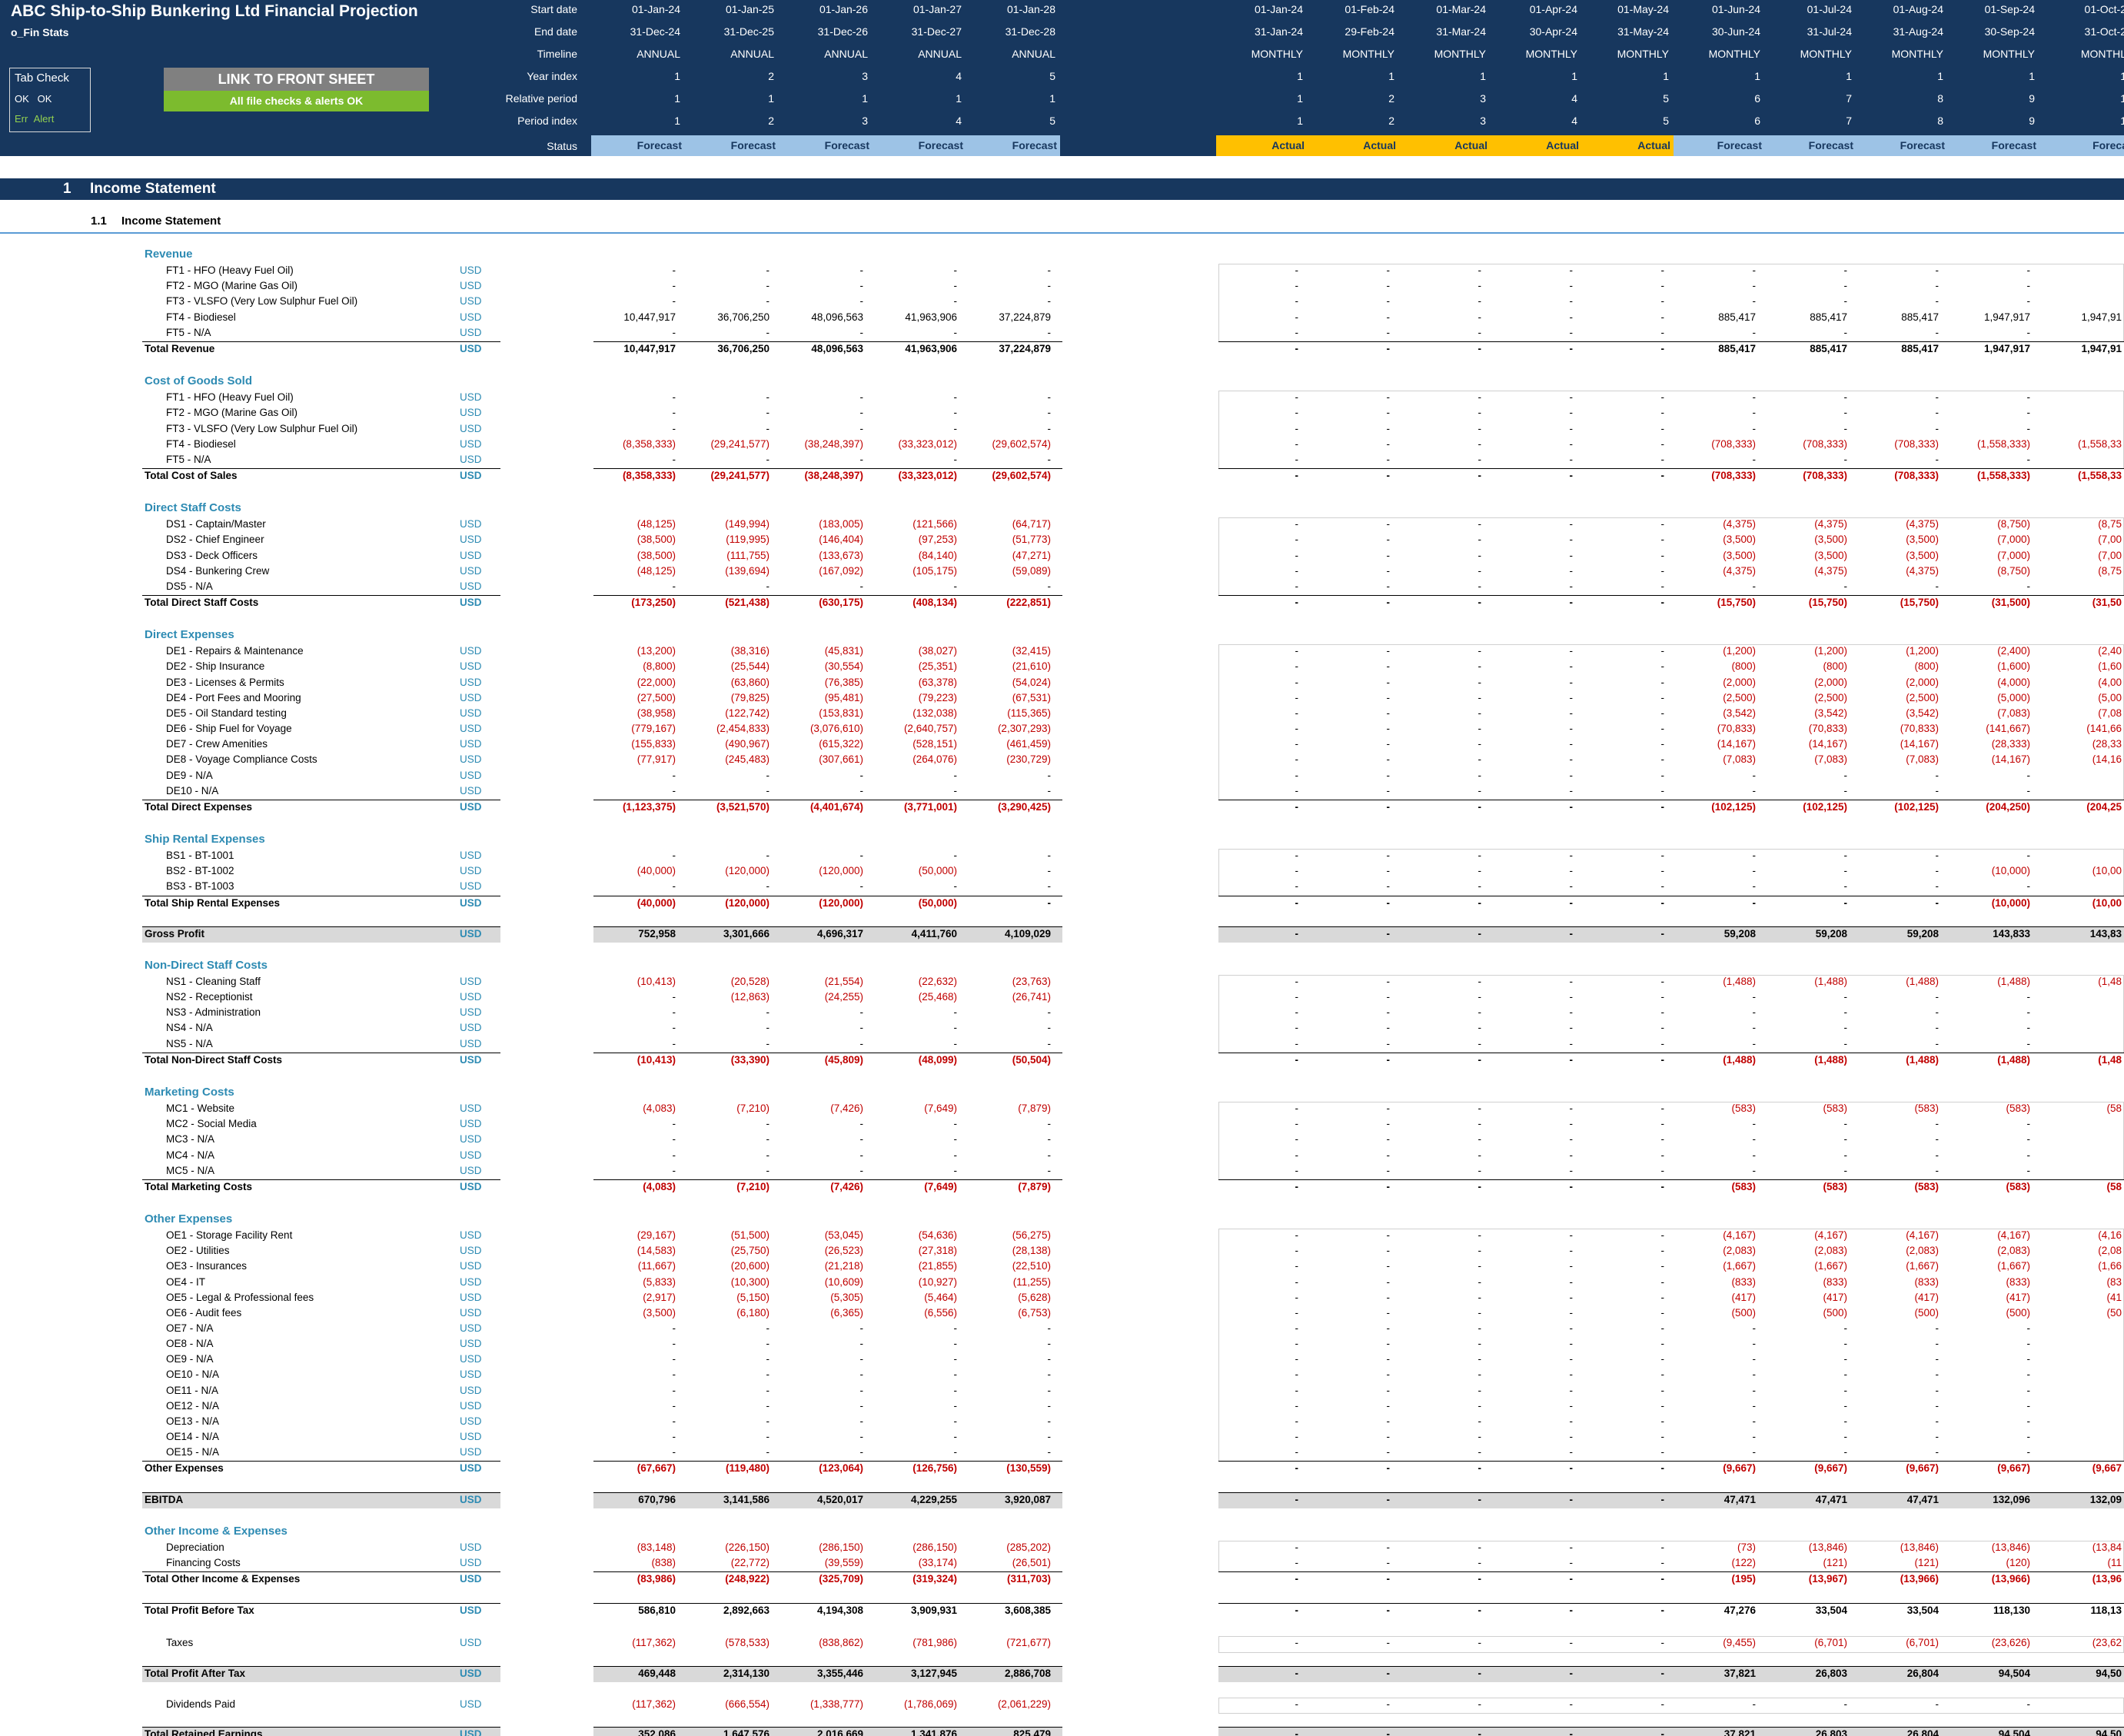 This screenshot has height=1736, width=2124. What do you see at coordinates (844, 981) in the screenshot?
I see `annual-value: (21,554)` at bounding box center [844, 981].